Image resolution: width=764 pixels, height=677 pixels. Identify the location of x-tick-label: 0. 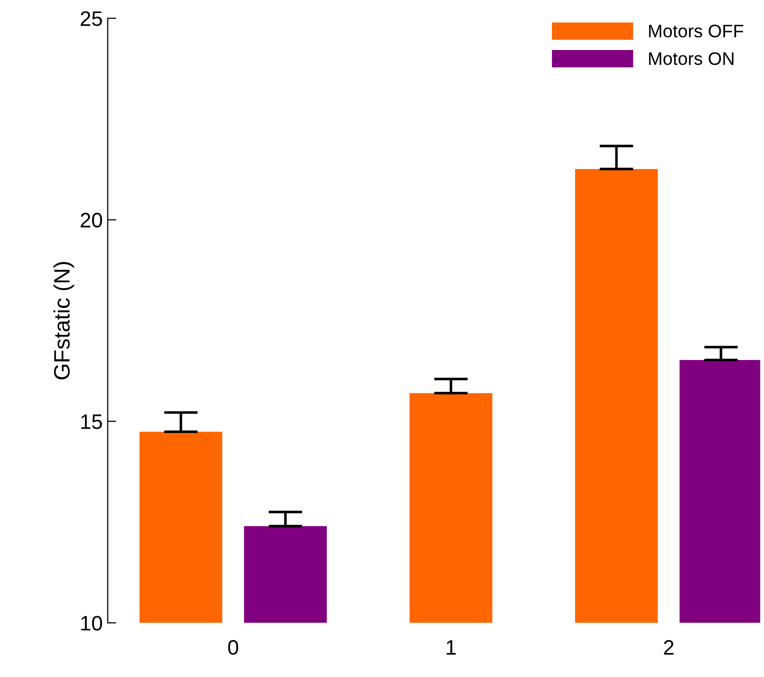
(233, 647).